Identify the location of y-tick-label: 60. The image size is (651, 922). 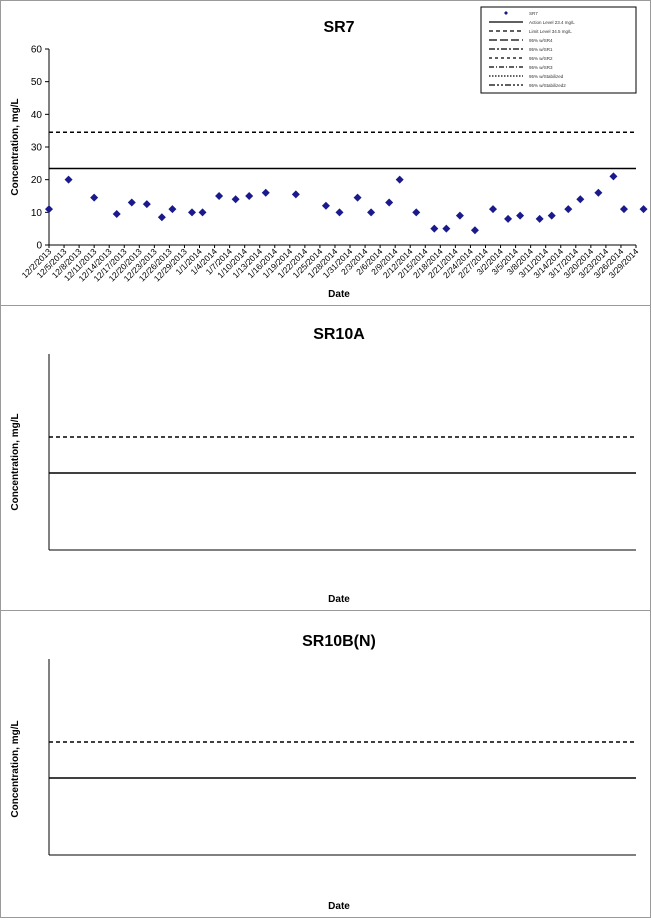
(37, 50).